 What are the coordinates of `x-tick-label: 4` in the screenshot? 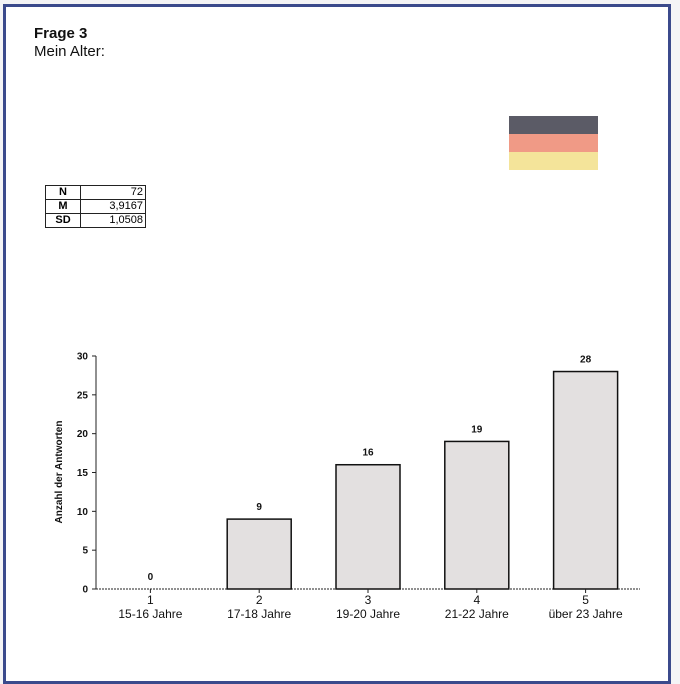 It's located at (476, 600).